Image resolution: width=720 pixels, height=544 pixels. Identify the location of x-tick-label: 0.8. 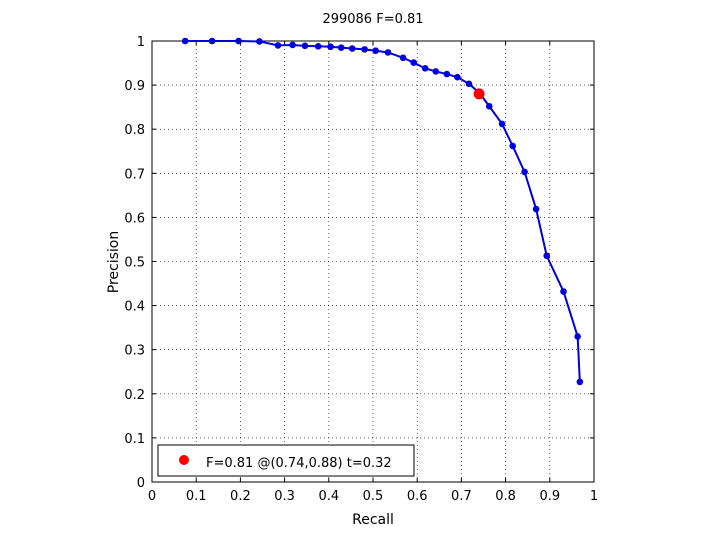
(505, 496).